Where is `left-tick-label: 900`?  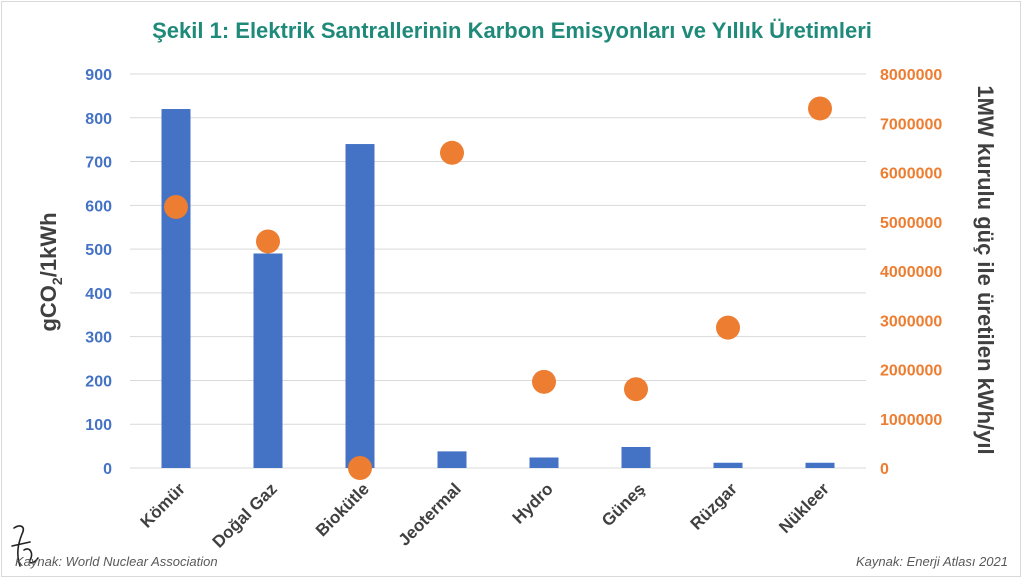
left-tick-label: 900 is located at coordinates (98, 75).